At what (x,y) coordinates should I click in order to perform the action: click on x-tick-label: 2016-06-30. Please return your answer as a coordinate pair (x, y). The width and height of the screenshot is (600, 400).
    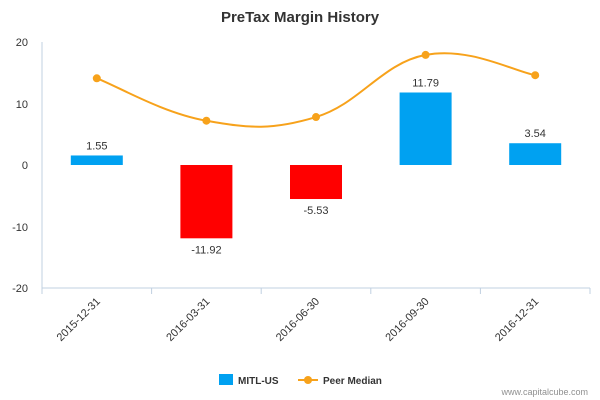
    Looking at the image, I should click on (298, 320).